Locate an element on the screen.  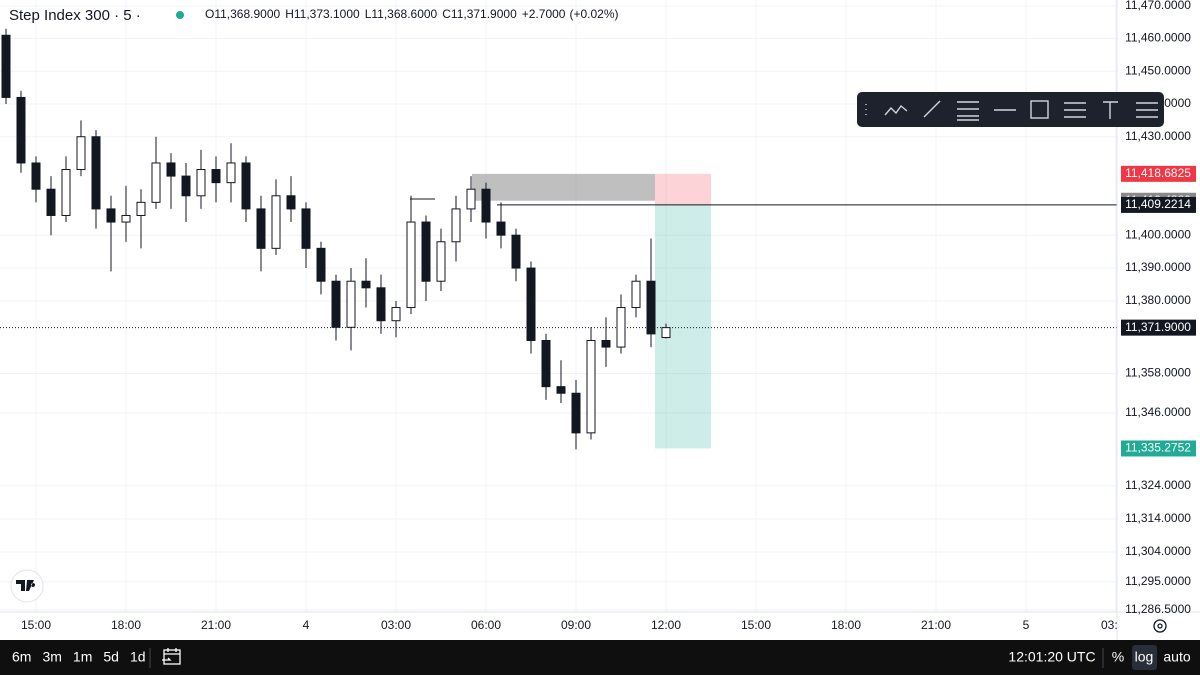
drawing-toolbar is located at coordinates (1010, 109).